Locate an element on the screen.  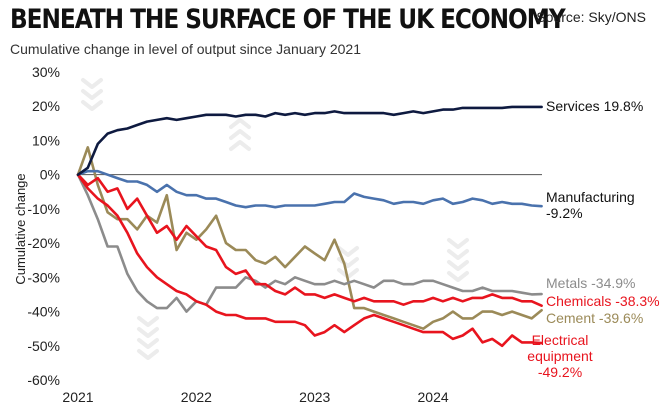
y-tick-label: -50% is located at coordinates (43, 346).